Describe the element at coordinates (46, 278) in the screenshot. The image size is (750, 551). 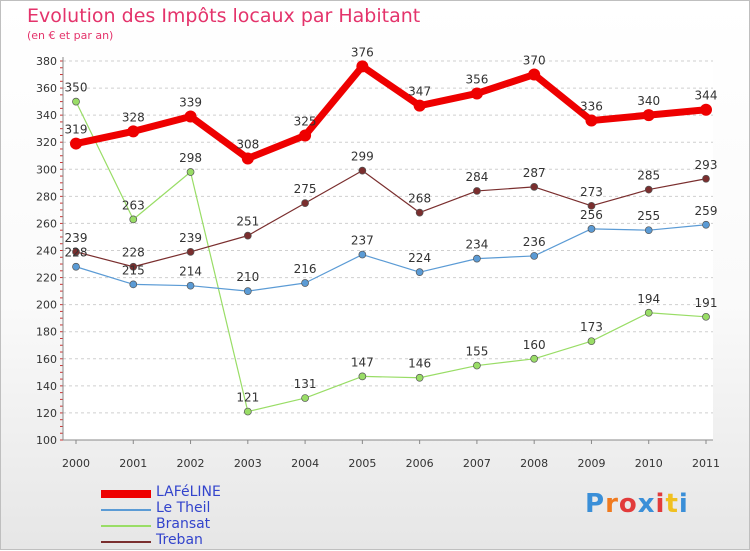
I see `y-tick-label: 220` at that location.